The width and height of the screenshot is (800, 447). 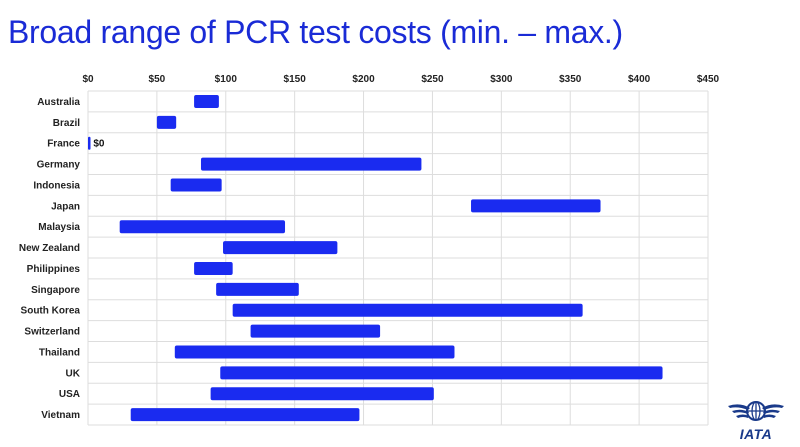 What do you see at coordinates (52, 332) in the screenshot?
I see `category-label: Switzerland` at bounding box center [52, 332].